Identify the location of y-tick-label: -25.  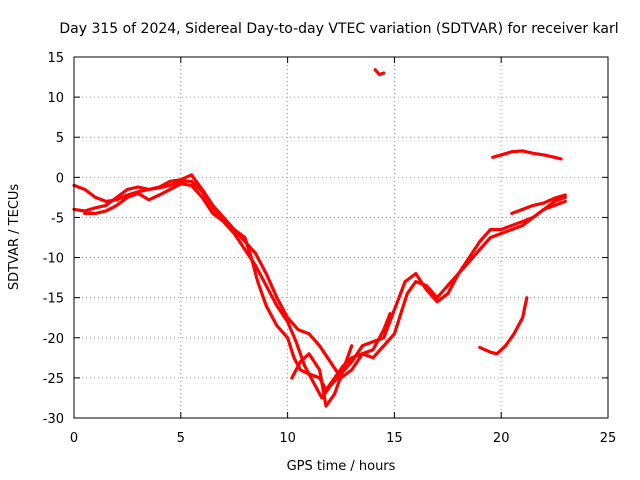
(53, 379).